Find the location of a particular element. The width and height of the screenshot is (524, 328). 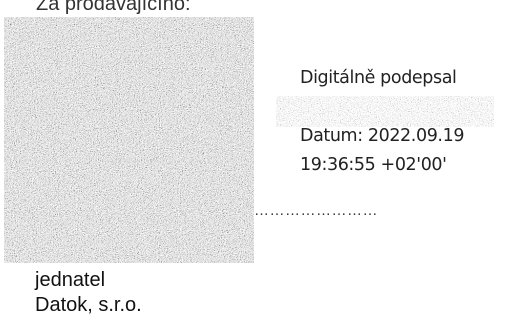

heading-label: Za prodávajícího: is located at coordinates (113, 7).